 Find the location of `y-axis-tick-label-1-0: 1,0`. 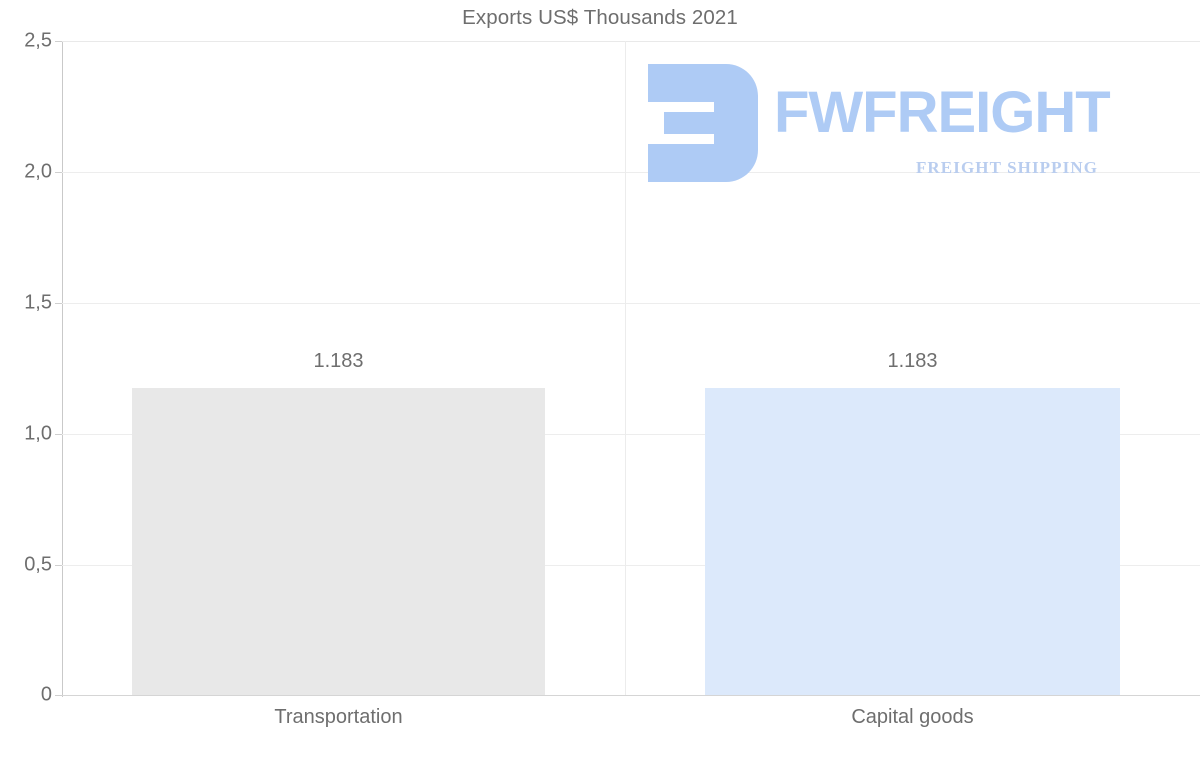

y-axis-tick-label-1-0: 1,0 is located at coordinates (38, 433).